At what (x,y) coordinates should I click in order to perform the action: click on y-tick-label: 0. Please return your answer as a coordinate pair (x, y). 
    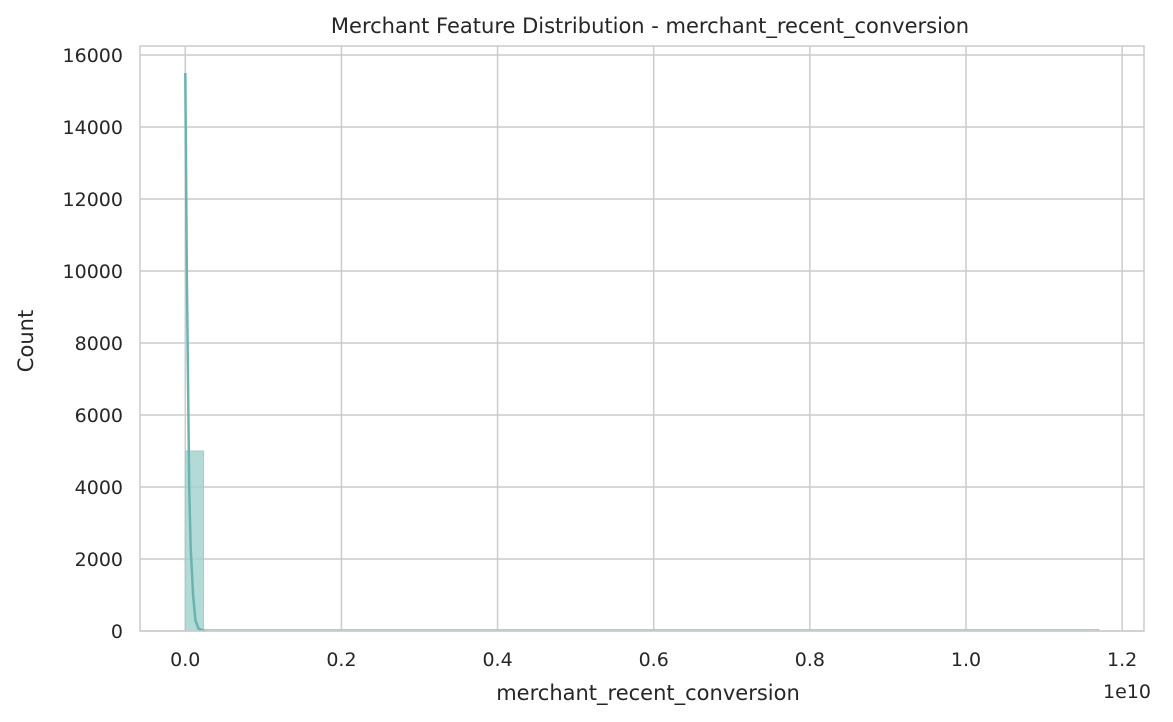
    Looking at the image, I should click on (117, 632).